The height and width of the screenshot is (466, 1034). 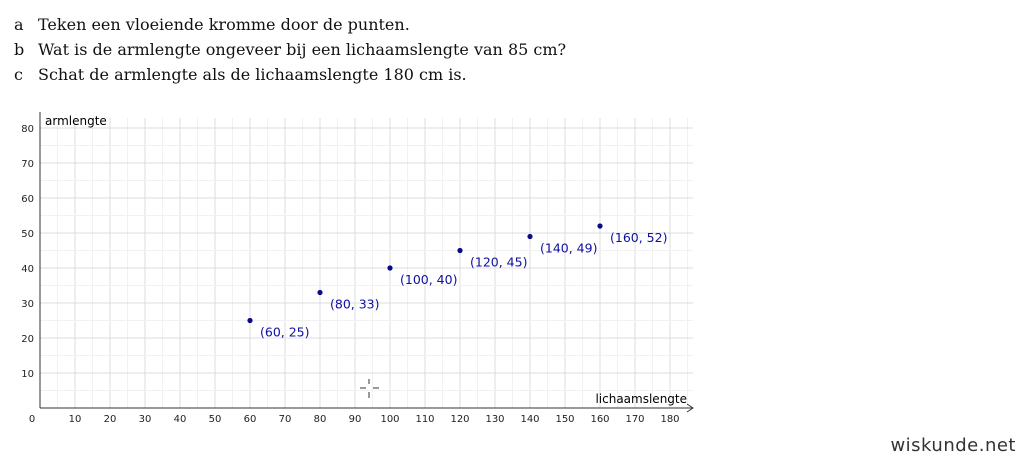 I want to click on x-tick-label: 20, so click(x=110, y=419).